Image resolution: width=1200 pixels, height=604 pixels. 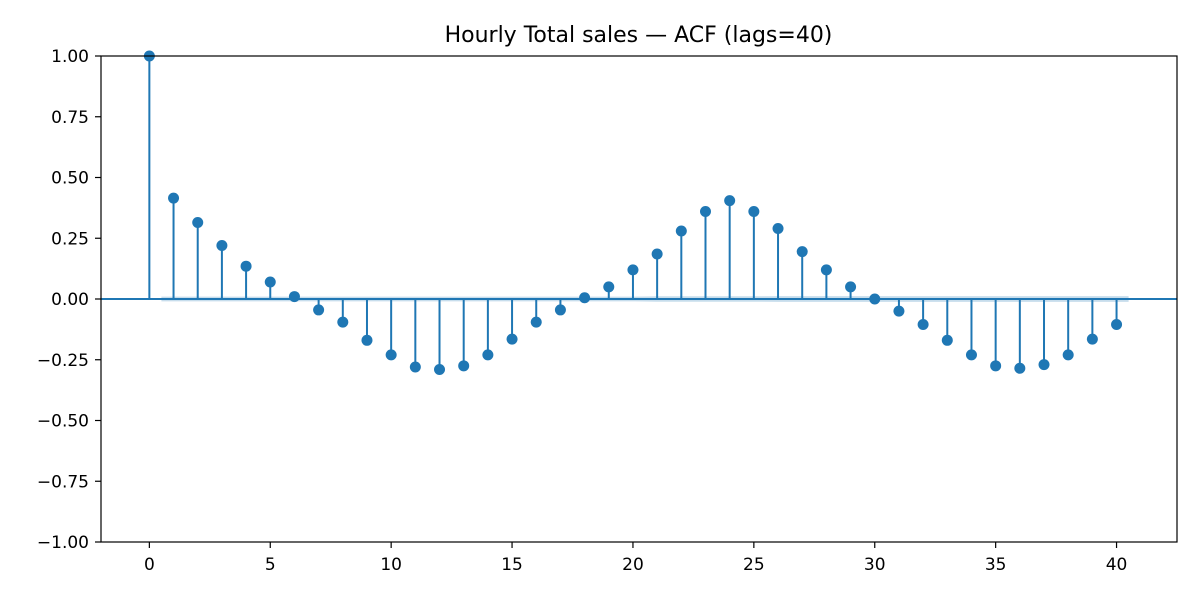 What do you see at coordinates (70, 179) in the screenshot?
I see `y-tick-label: 0.50` at bounding box center [70, 179].